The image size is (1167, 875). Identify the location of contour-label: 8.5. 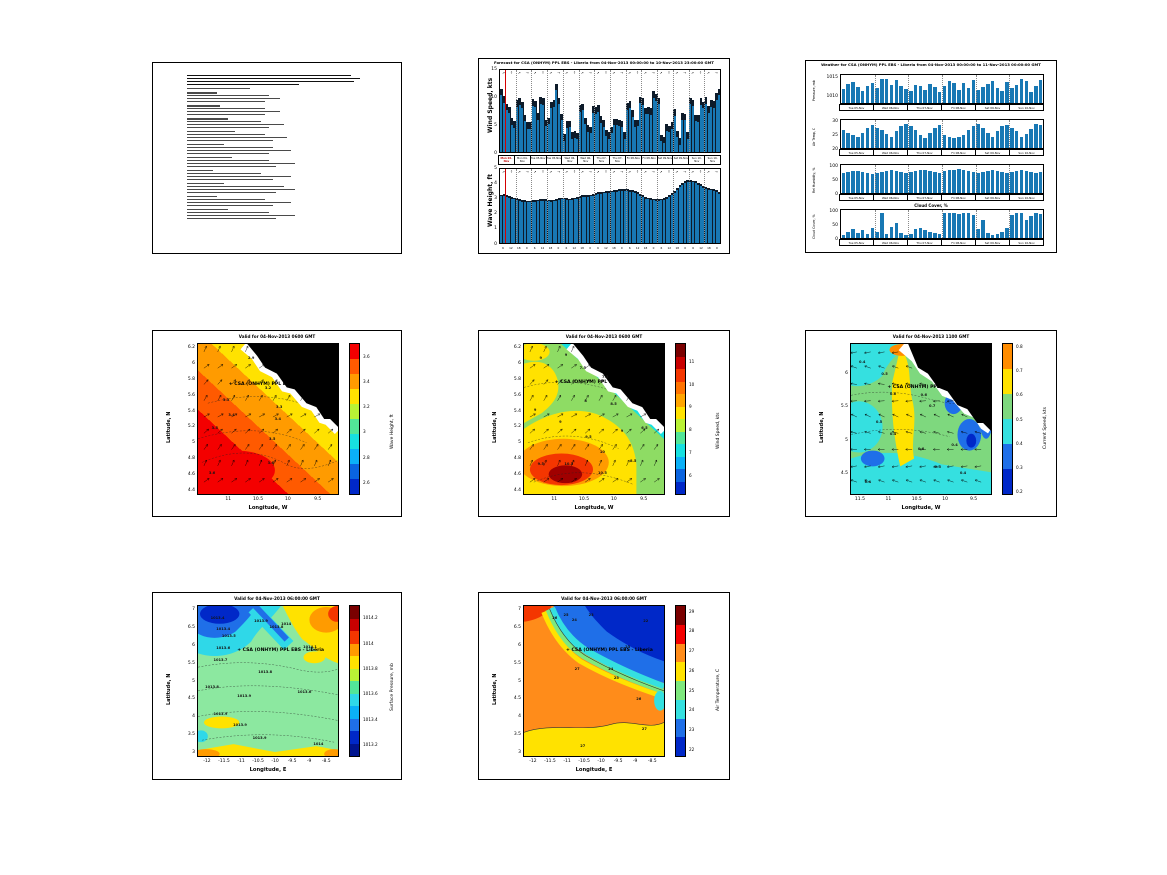
(633, 461).